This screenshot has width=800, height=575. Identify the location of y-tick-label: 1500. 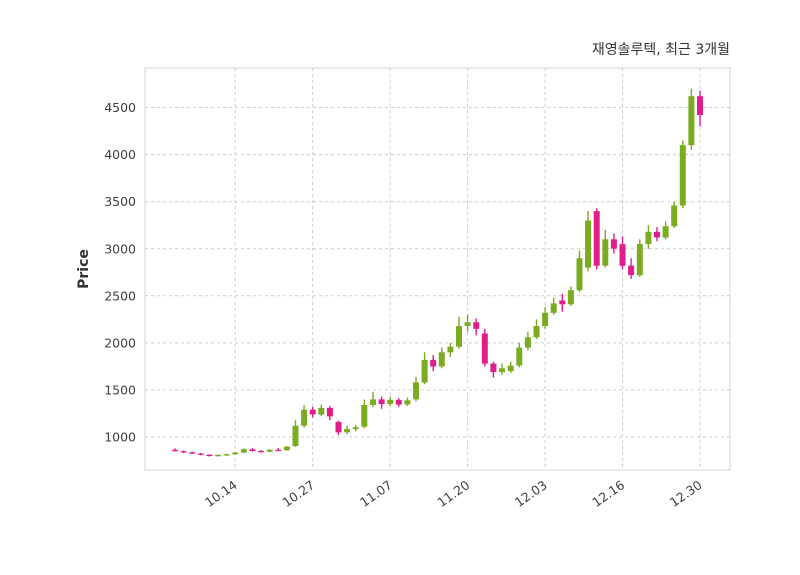
(120, 390).